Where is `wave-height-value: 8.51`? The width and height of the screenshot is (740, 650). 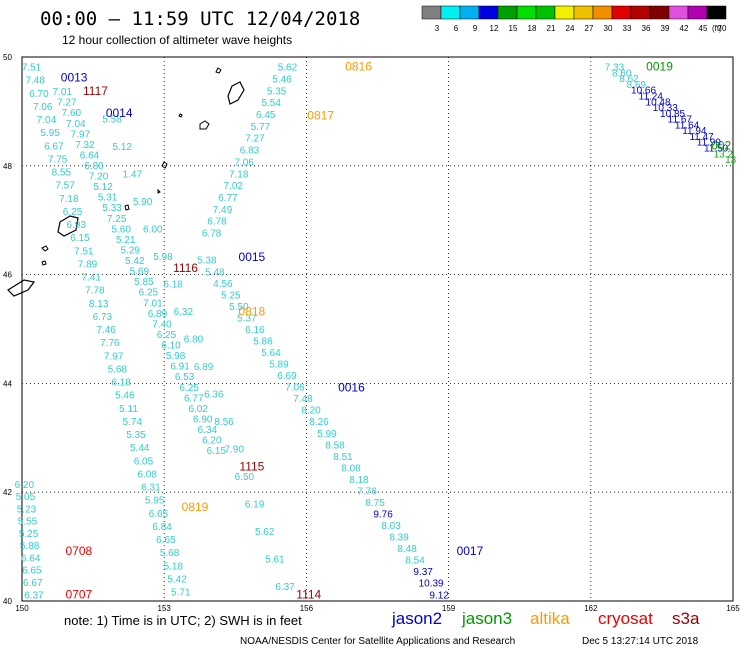
wave-height-value: 8.51 is located at coordinates (343, 457).